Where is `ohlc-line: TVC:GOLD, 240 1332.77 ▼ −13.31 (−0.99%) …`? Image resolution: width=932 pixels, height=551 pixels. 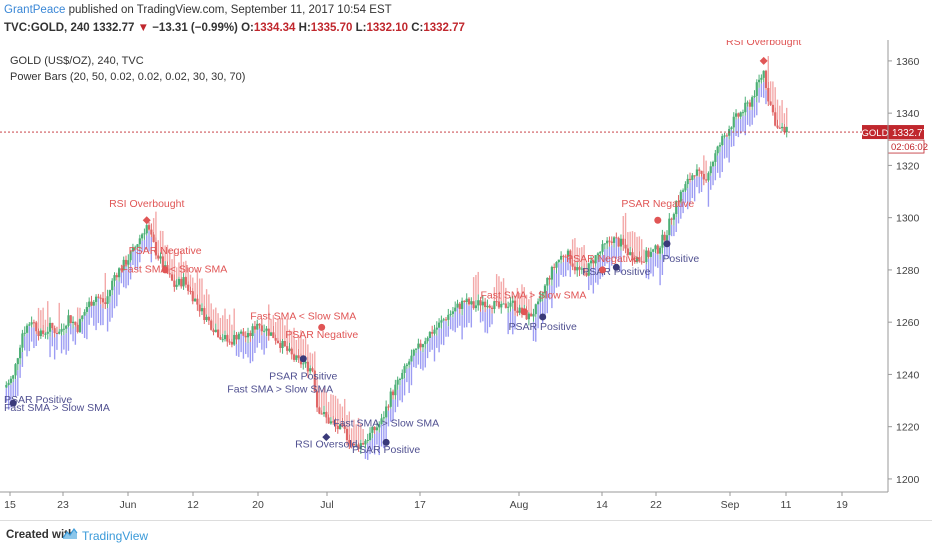
ohlc-line: TVC:GOLD, 240 1332.77 ▼ −13.31 (−0.99%) … is located at coordinates (234, 28).